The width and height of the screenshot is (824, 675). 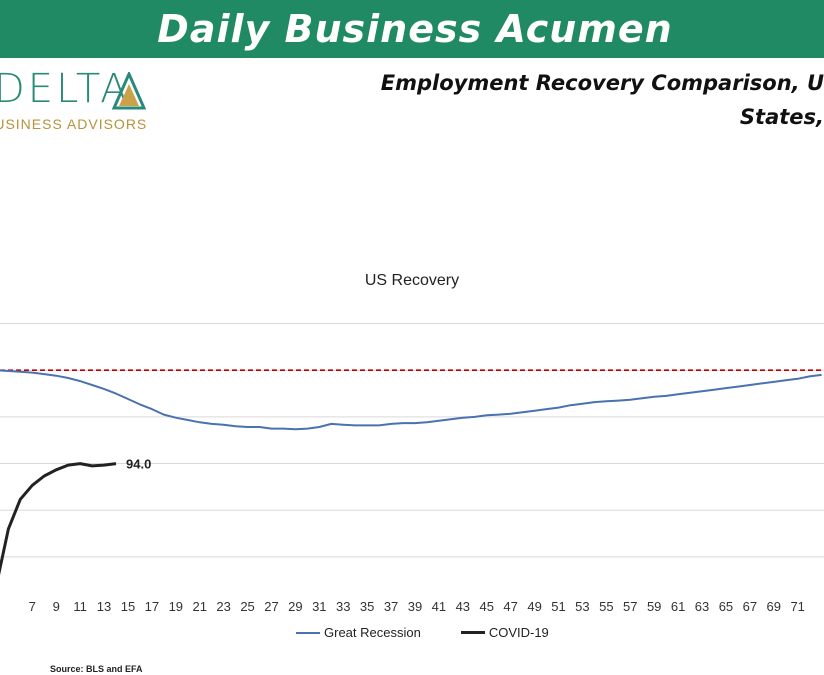 What do you see at coordinates (774, 606) in the screenshot?
I see `x-tick-label: 69` at bounding box center [774, 606].